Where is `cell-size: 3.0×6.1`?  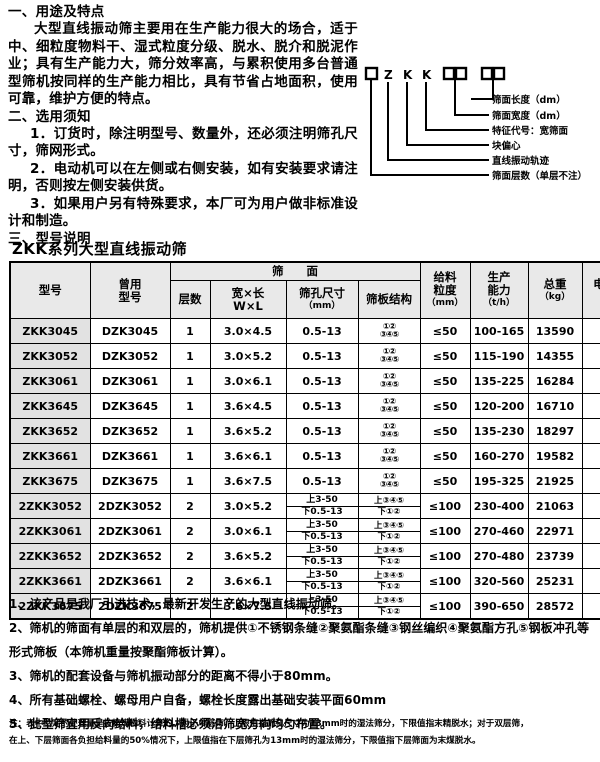
cell-size: 3.0×6.1 is located at coordinates (248, 531).